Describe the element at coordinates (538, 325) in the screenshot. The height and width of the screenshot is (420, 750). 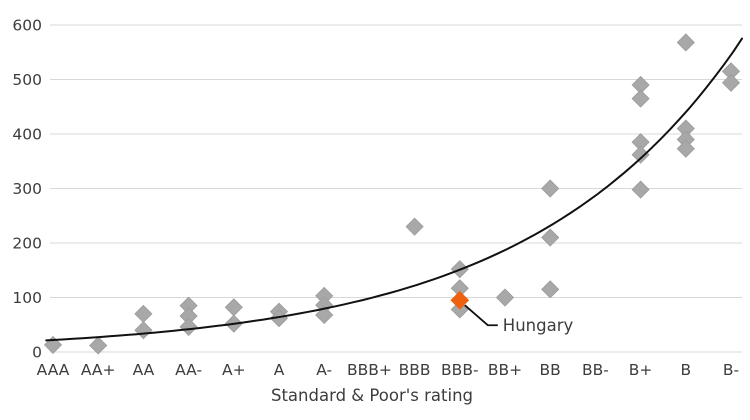
I see `hungary-annotation-label: Hungary` at that location.